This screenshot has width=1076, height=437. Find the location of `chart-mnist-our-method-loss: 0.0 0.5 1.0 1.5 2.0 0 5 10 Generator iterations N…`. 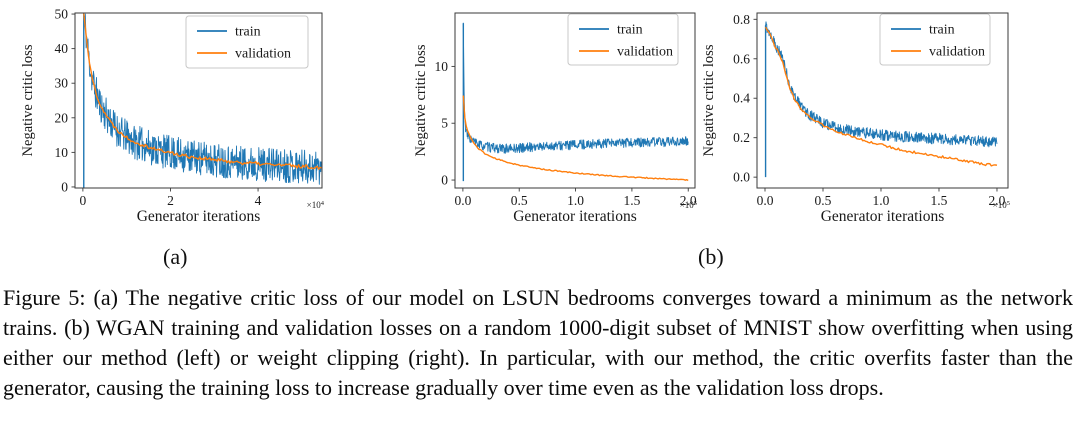

chart-mnist-our-method-loss: 0.0 0.5 1.0 1.5 2.0 0 5 10 Generator iterations N… is located at coordinates (555, 118).